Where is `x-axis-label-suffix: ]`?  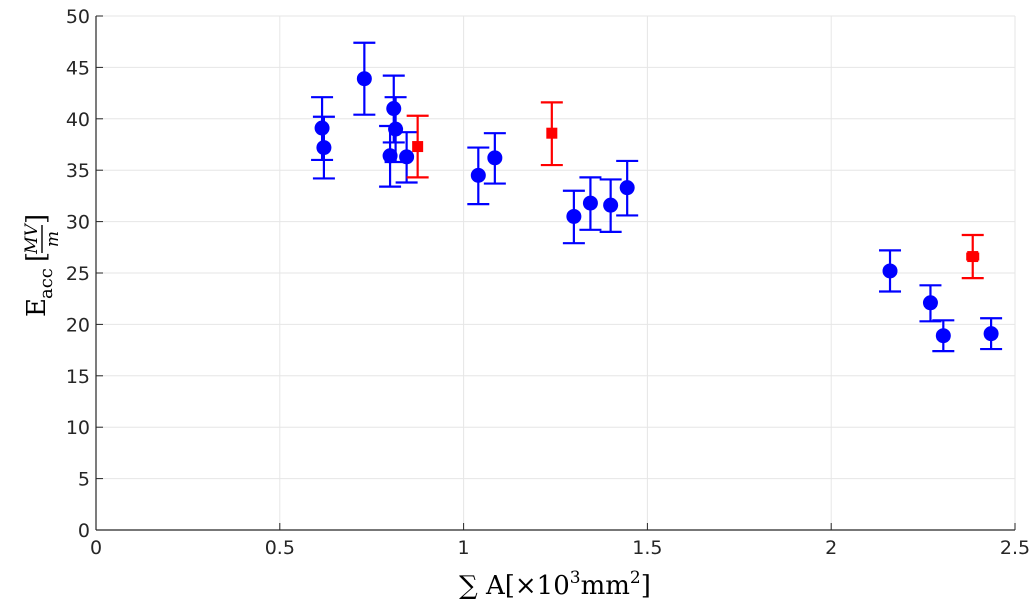 x-axis-label-suffix: ] is located at coordinates (646, 586).